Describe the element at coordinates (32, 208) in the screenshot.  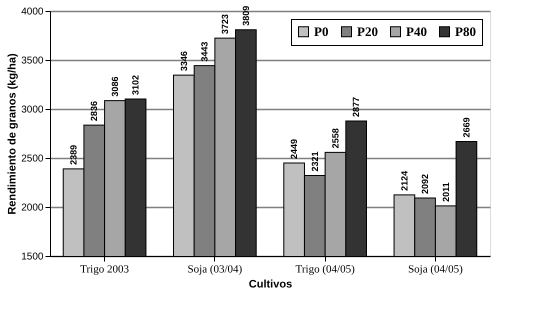
I see `y-tick-label: 2000` at that location.